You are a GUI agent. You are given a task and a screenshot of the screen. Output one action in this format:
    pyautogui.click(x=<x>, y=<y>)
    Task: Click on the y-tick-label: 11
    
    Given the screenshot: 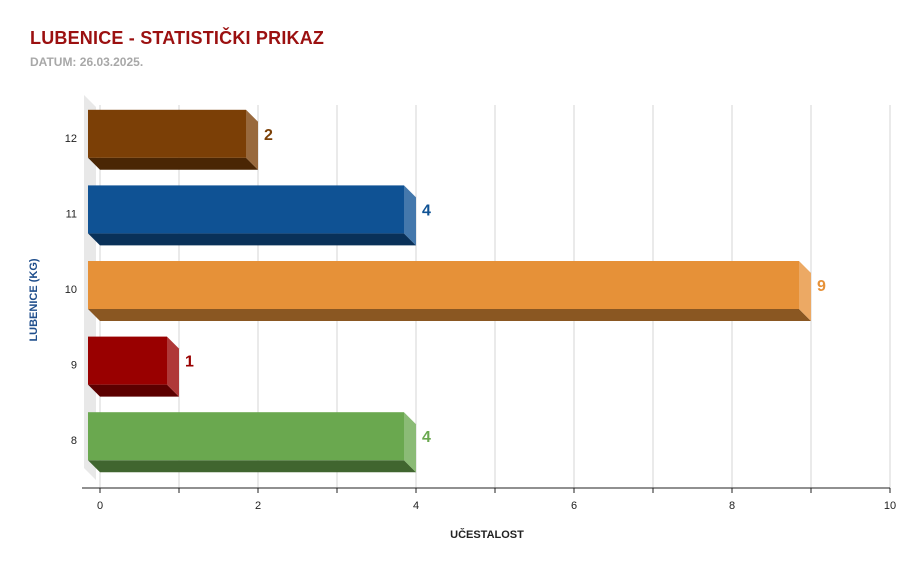 What is the action you would take?
    pyautogui.click(x=71, y=214)
    